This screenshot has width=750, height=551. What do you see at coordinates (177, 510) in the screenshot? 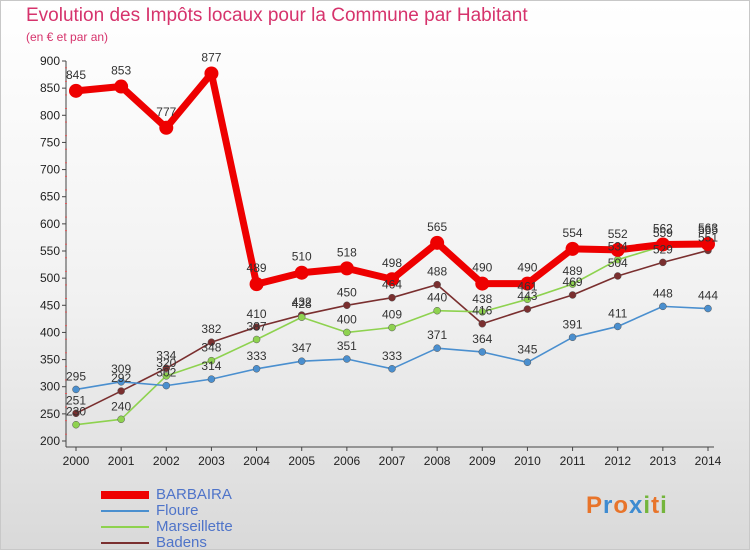
I see `legend-label: Floure` at bounding box center [177, 510].